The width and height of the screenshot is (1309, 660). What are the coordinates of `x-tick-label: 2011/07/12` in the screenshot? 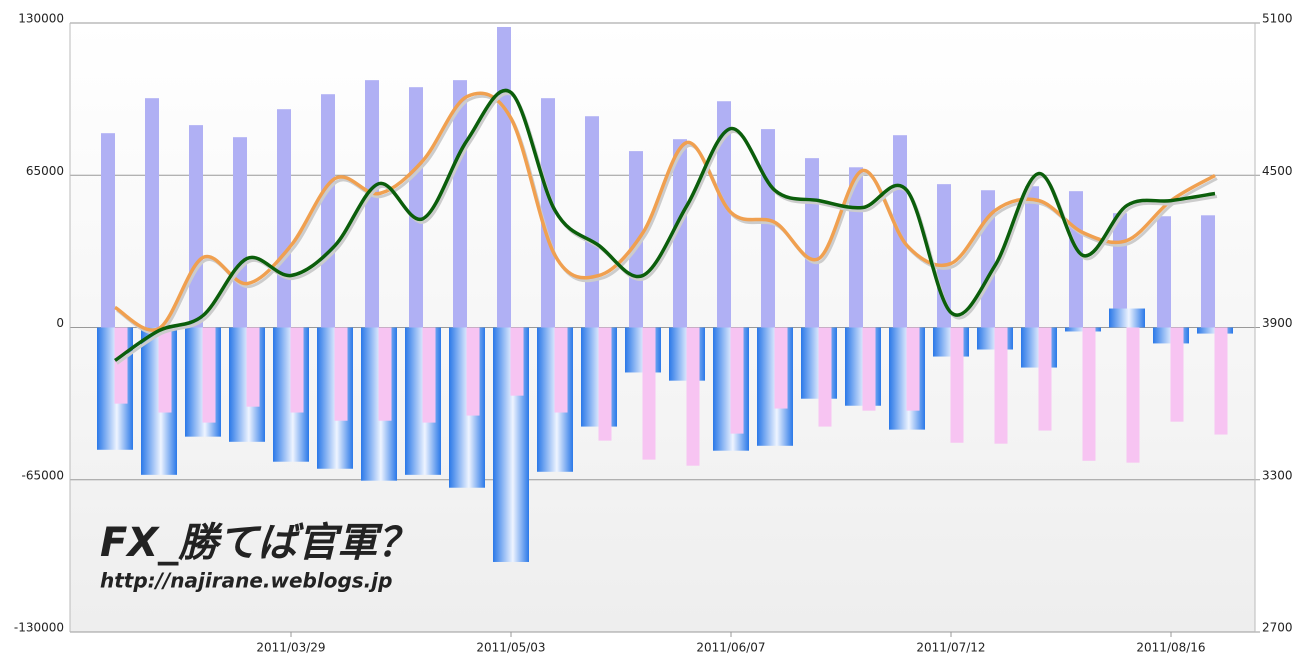 It's located at (950, 648).